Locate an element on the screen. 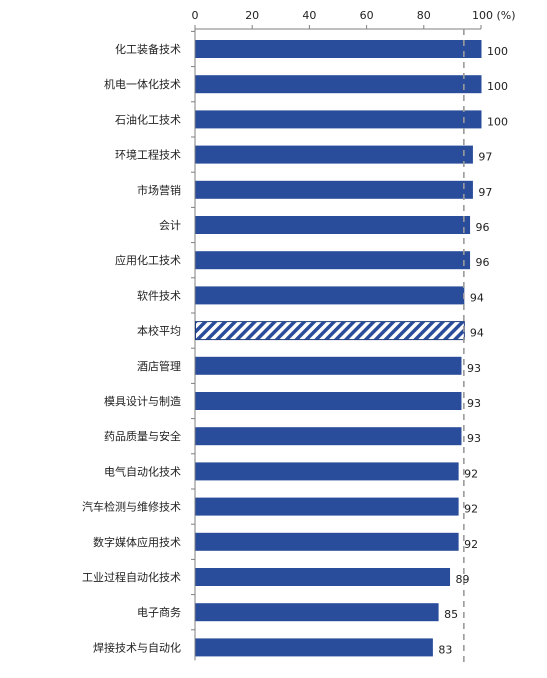  category-label: 药品质量与安全 is located at coordinates (142, 436).